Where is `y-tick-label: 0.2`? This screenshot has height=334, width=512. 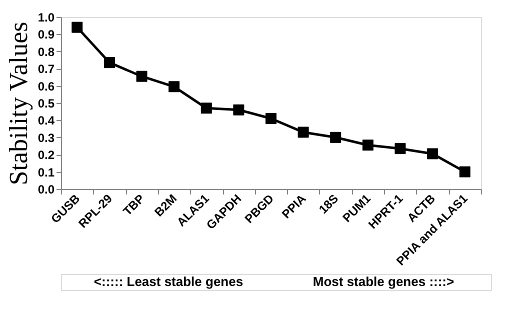
y-tick-label: 0.2 is located at coordinates (46, 155).